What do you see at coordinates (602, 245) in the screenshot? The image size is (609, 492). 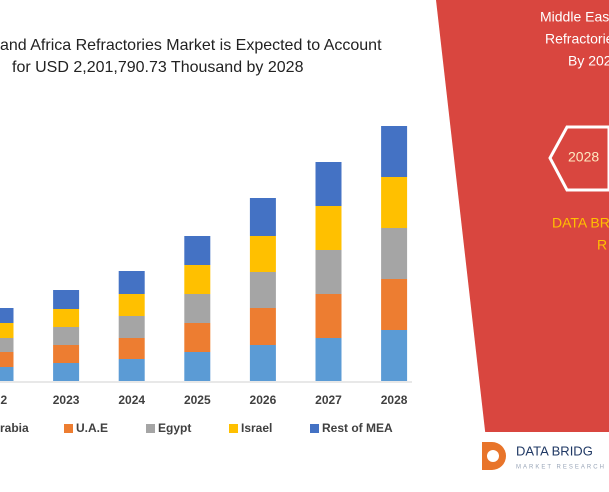 I see `panel-brand: R` at bounding box center [602, 245].